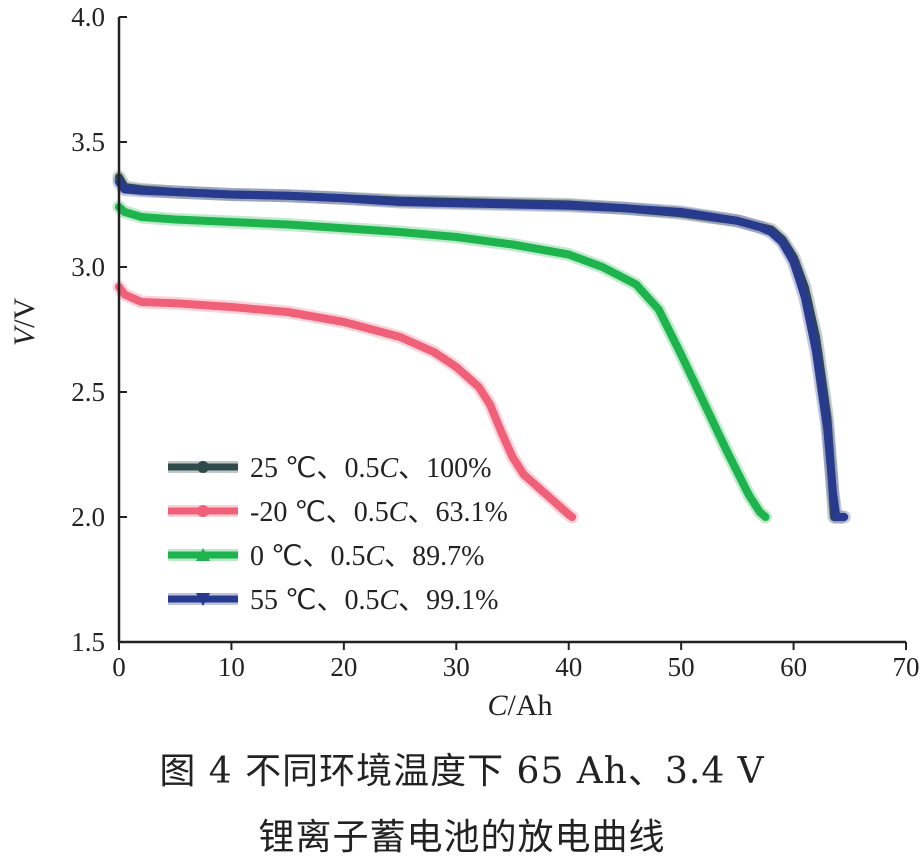 The width and height of the screenshot is (924, 860). Describe the element at coordinates (203, 599) in the screenshot. I see `legend-marker-triangle-down` at that location.